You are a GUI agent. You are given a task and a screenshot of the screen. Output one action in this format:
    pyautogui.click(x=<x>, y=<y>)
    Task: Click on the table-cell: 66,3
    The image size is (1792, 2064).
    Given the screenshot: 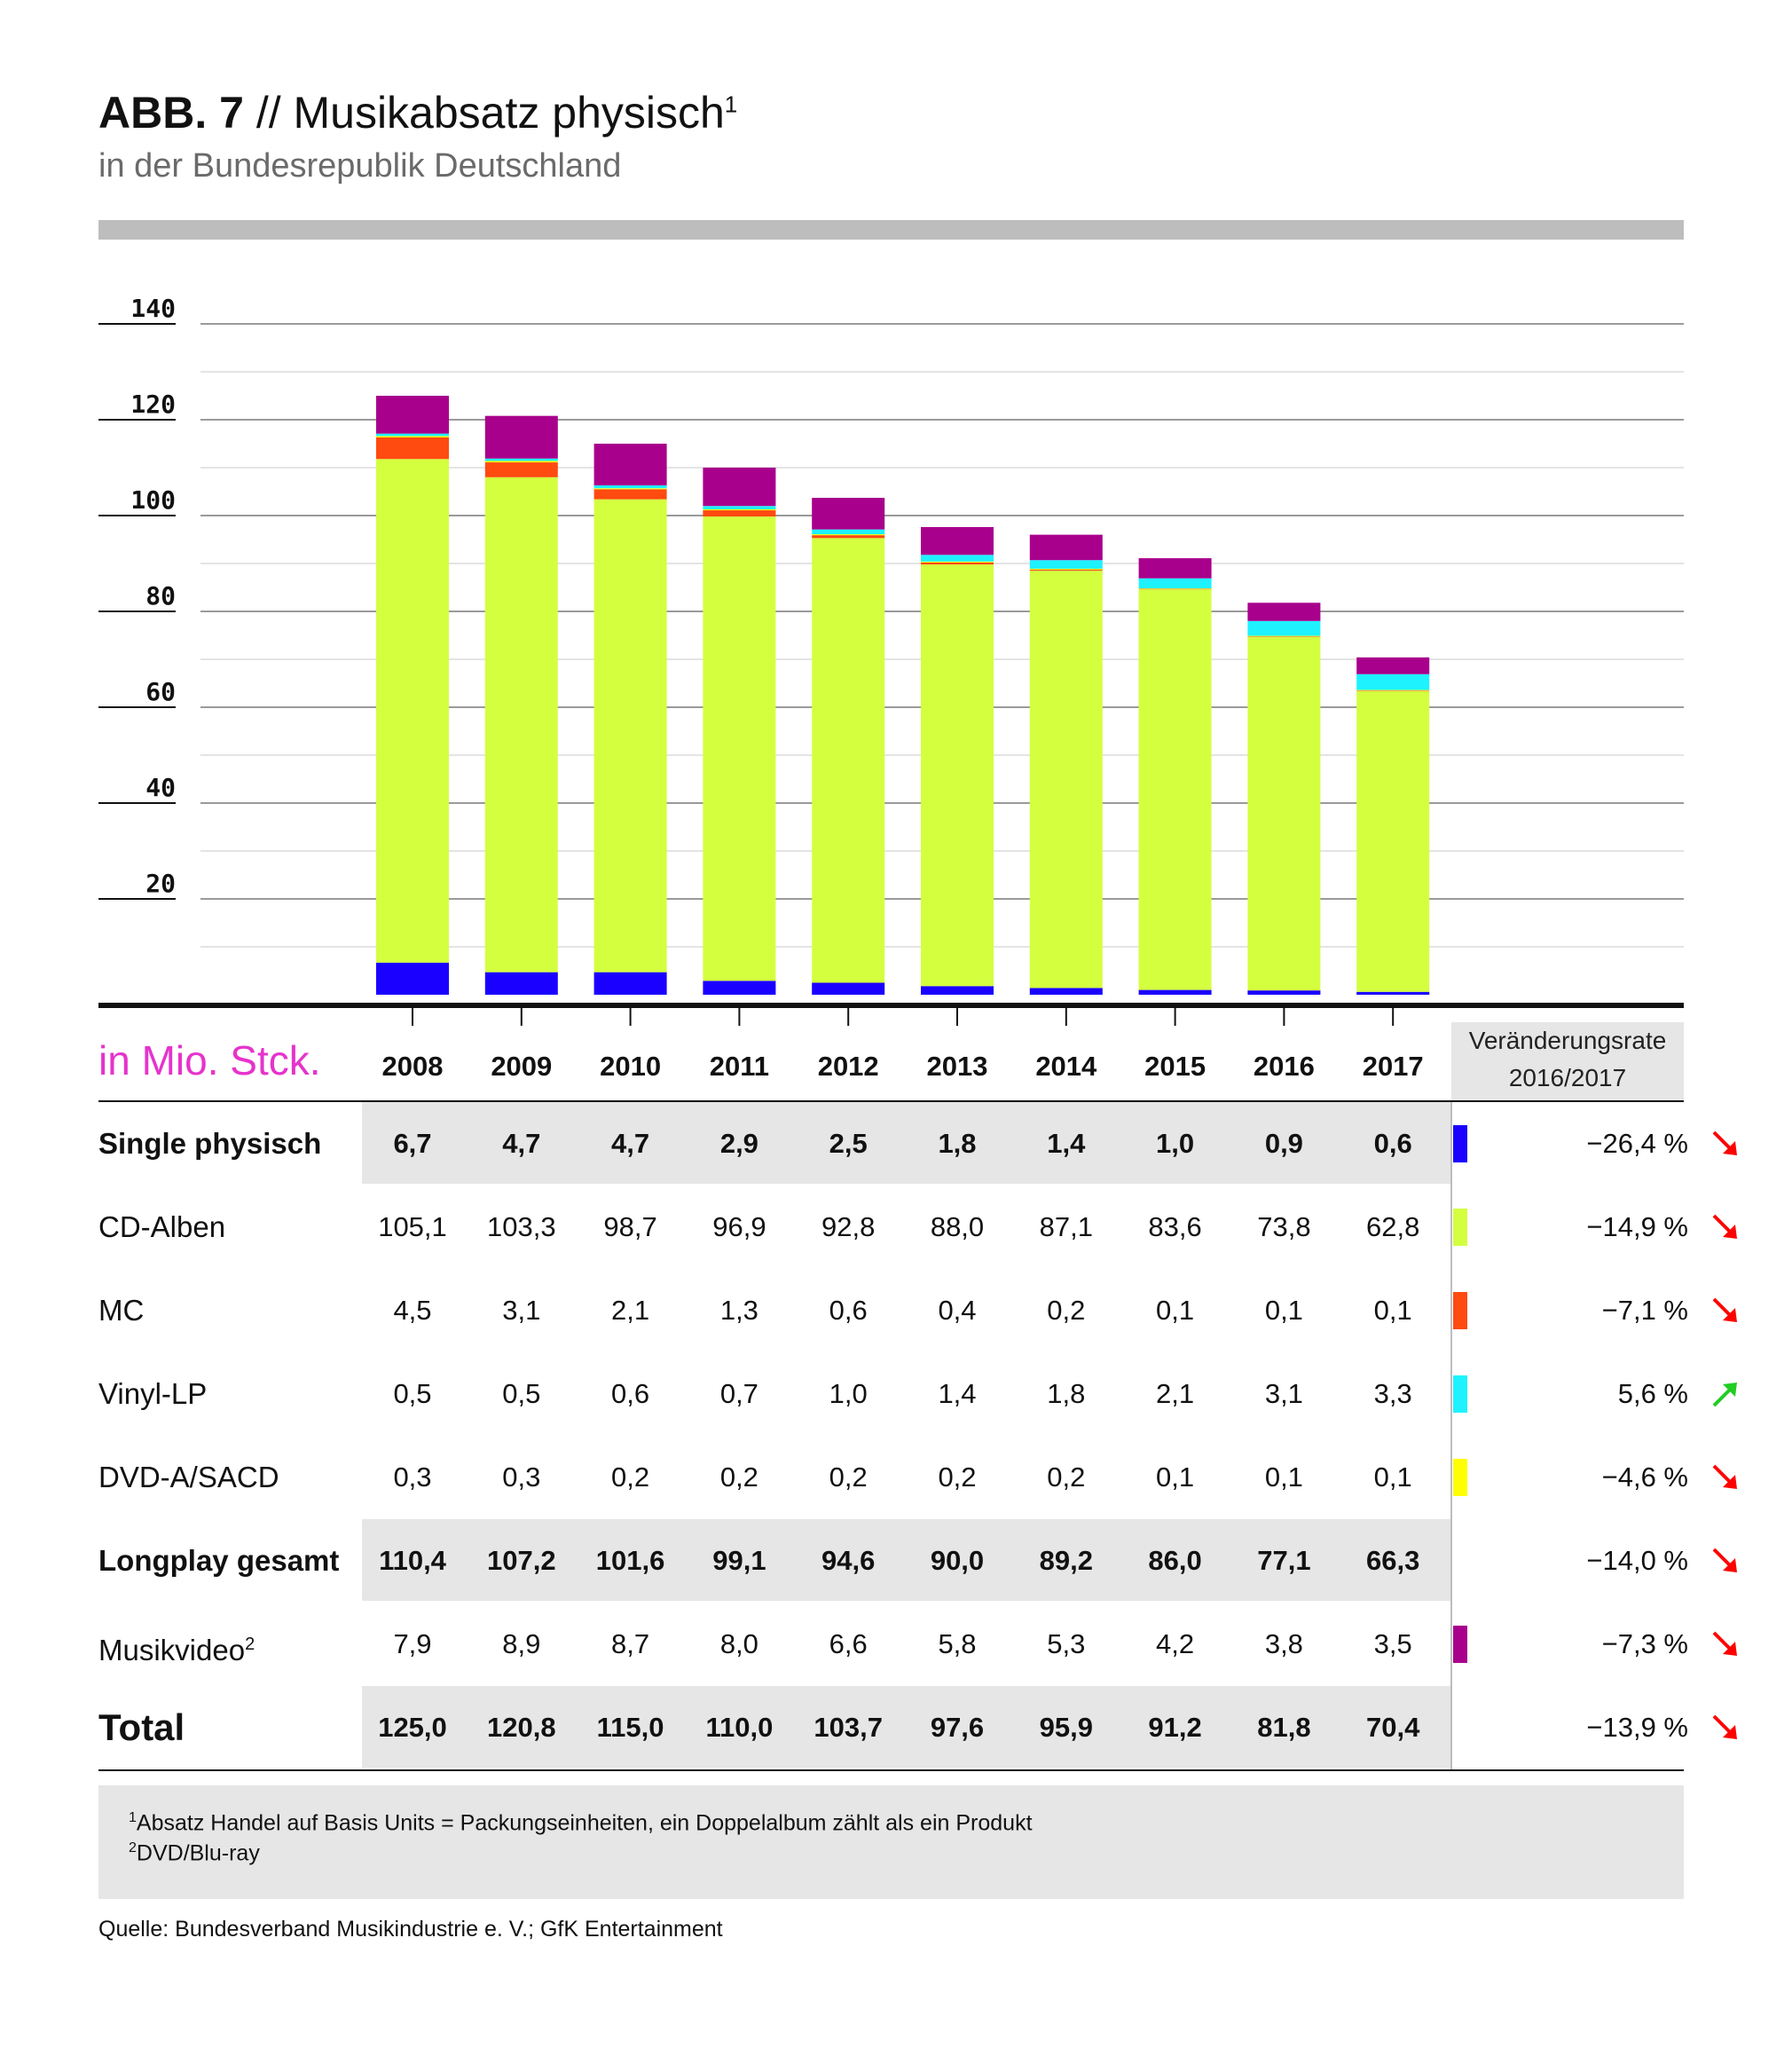 What is the action you would take?
    pyautogui.click(x=1393, y=1560)
    